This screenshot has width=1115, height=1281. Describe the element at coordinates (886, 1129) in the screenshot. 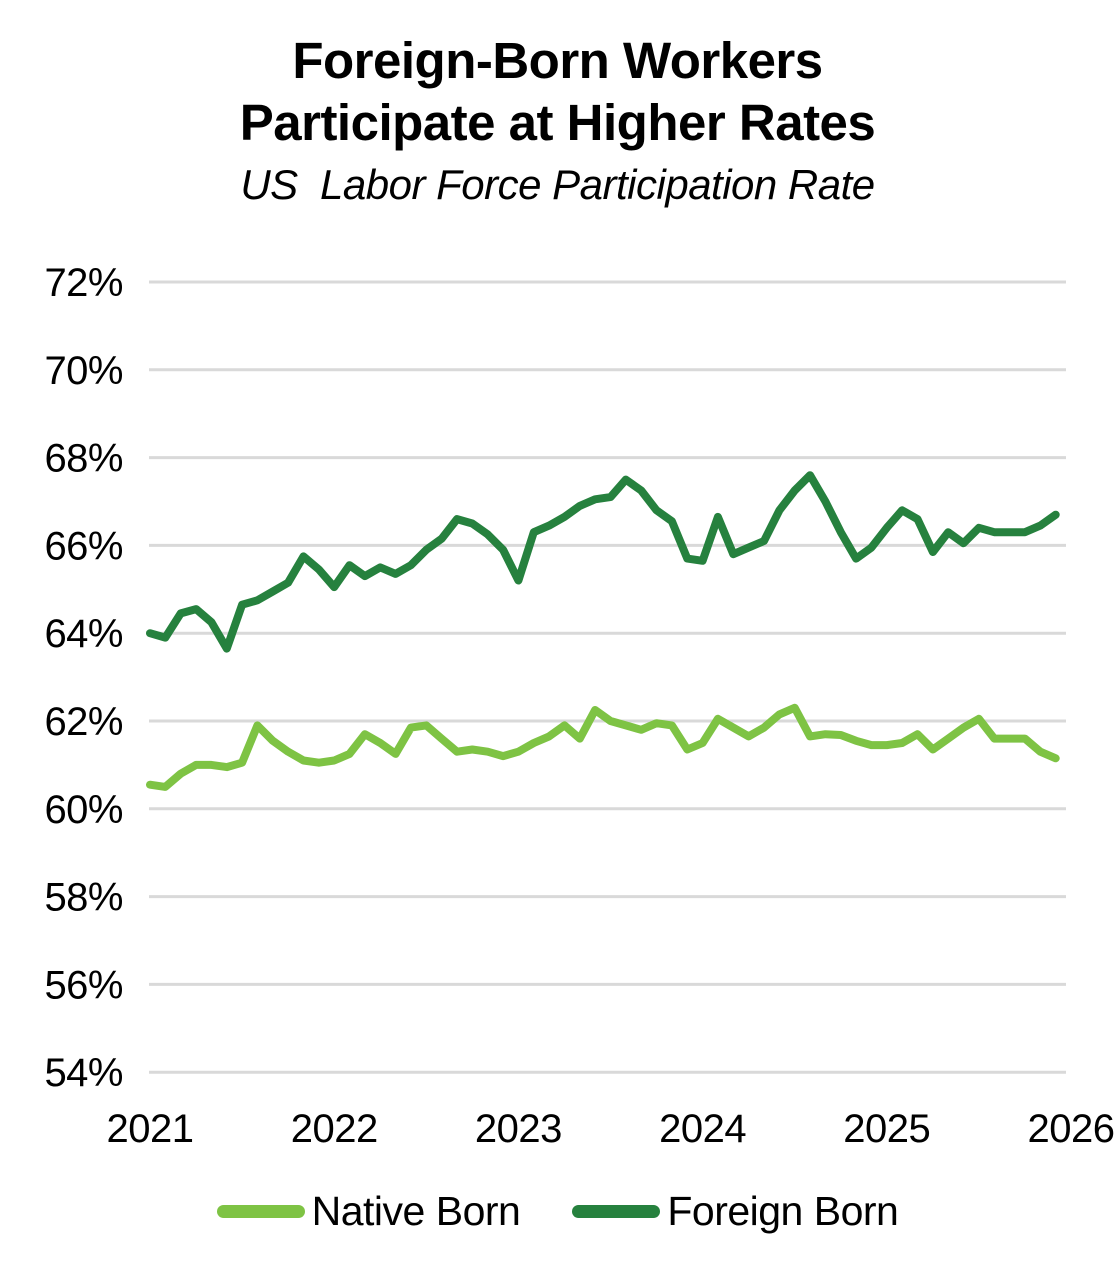

I see `x-axis-tick-label: 2025` at that location.